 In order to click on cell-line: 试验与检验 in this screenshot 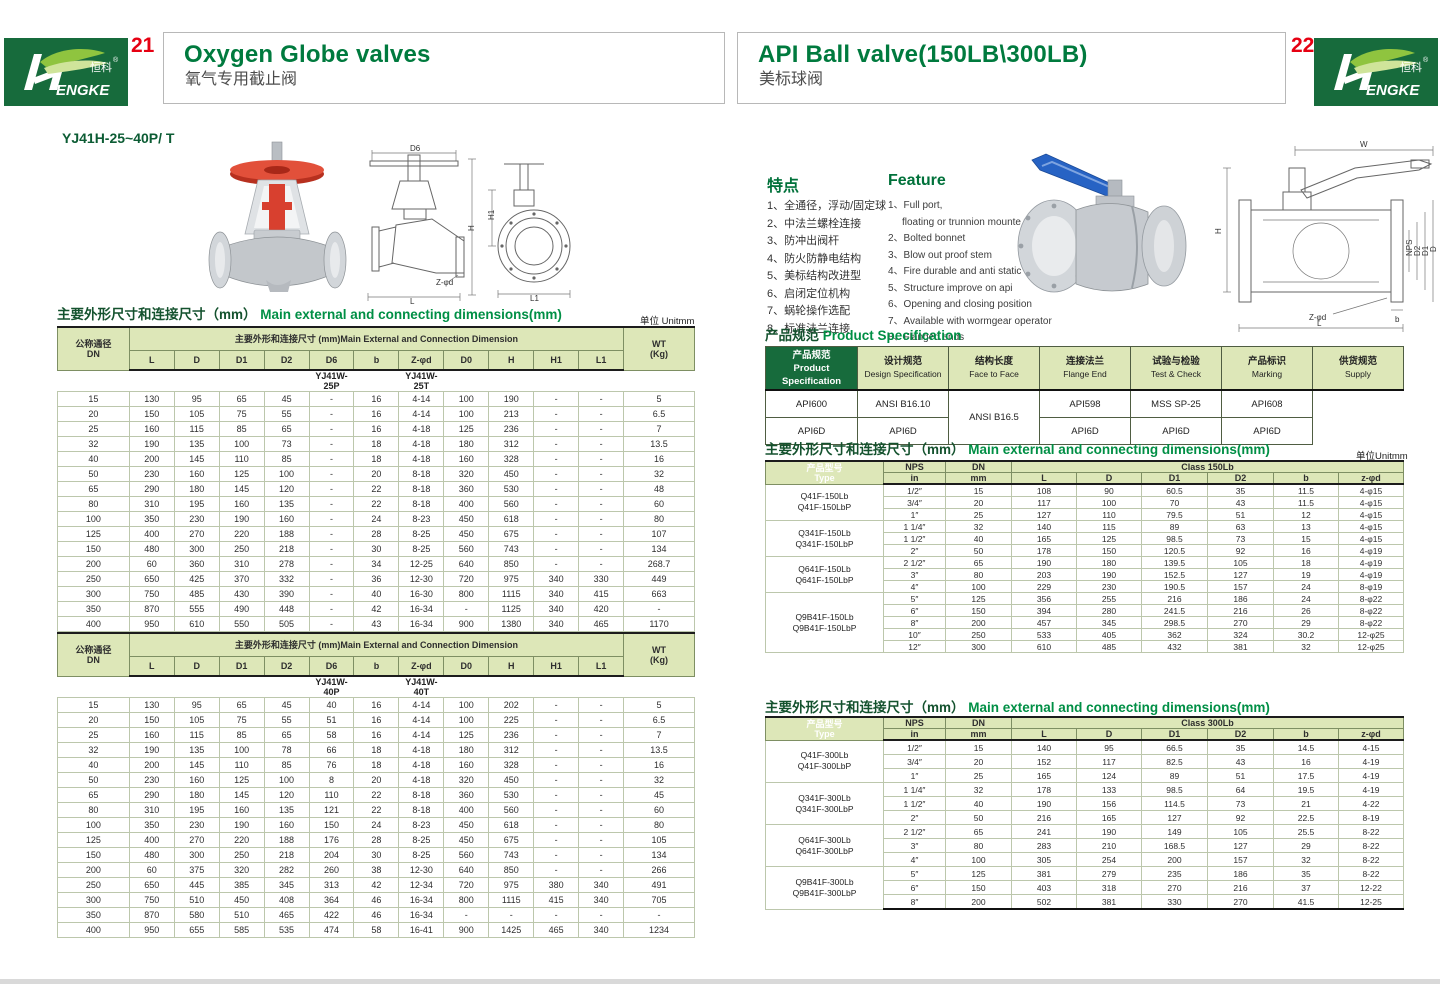, I will do `click(1176, 361)`.